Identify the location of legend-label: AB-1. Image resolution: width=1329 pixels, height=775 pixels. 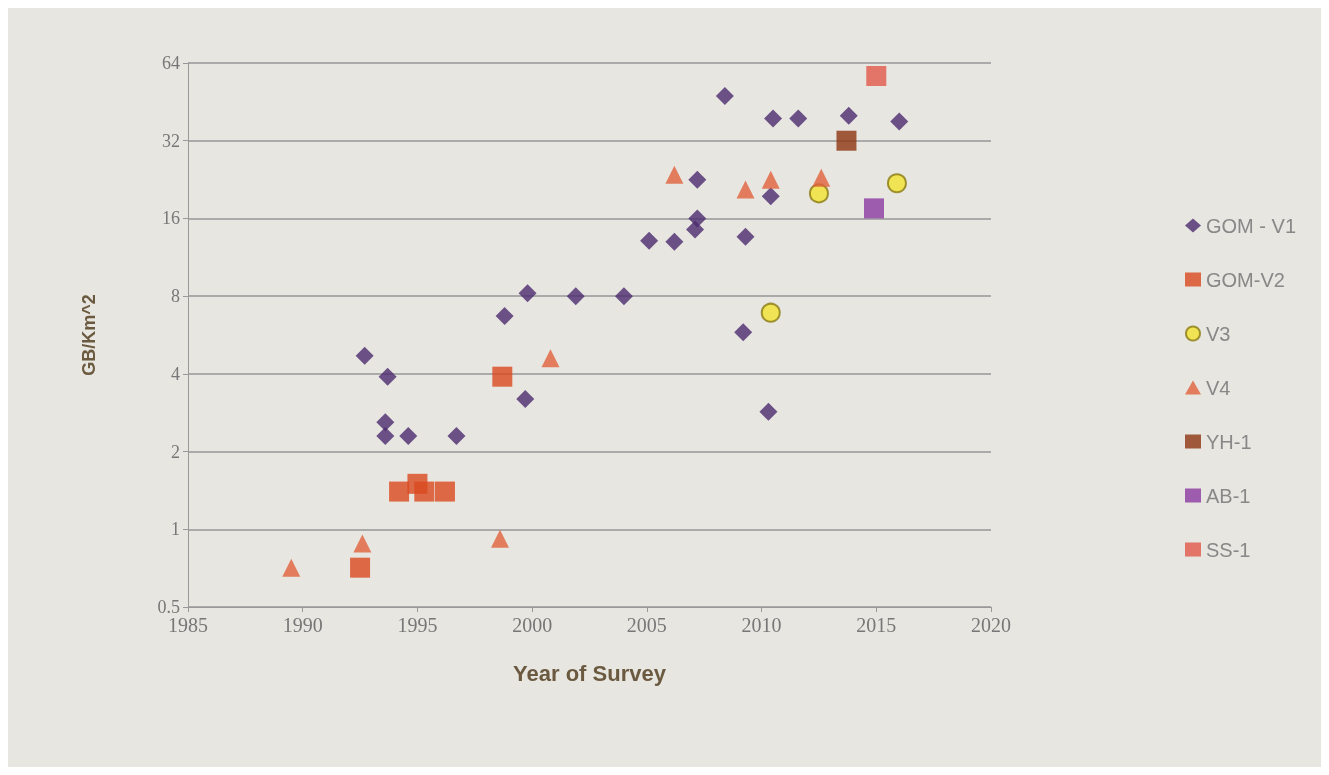
(1228, 495).